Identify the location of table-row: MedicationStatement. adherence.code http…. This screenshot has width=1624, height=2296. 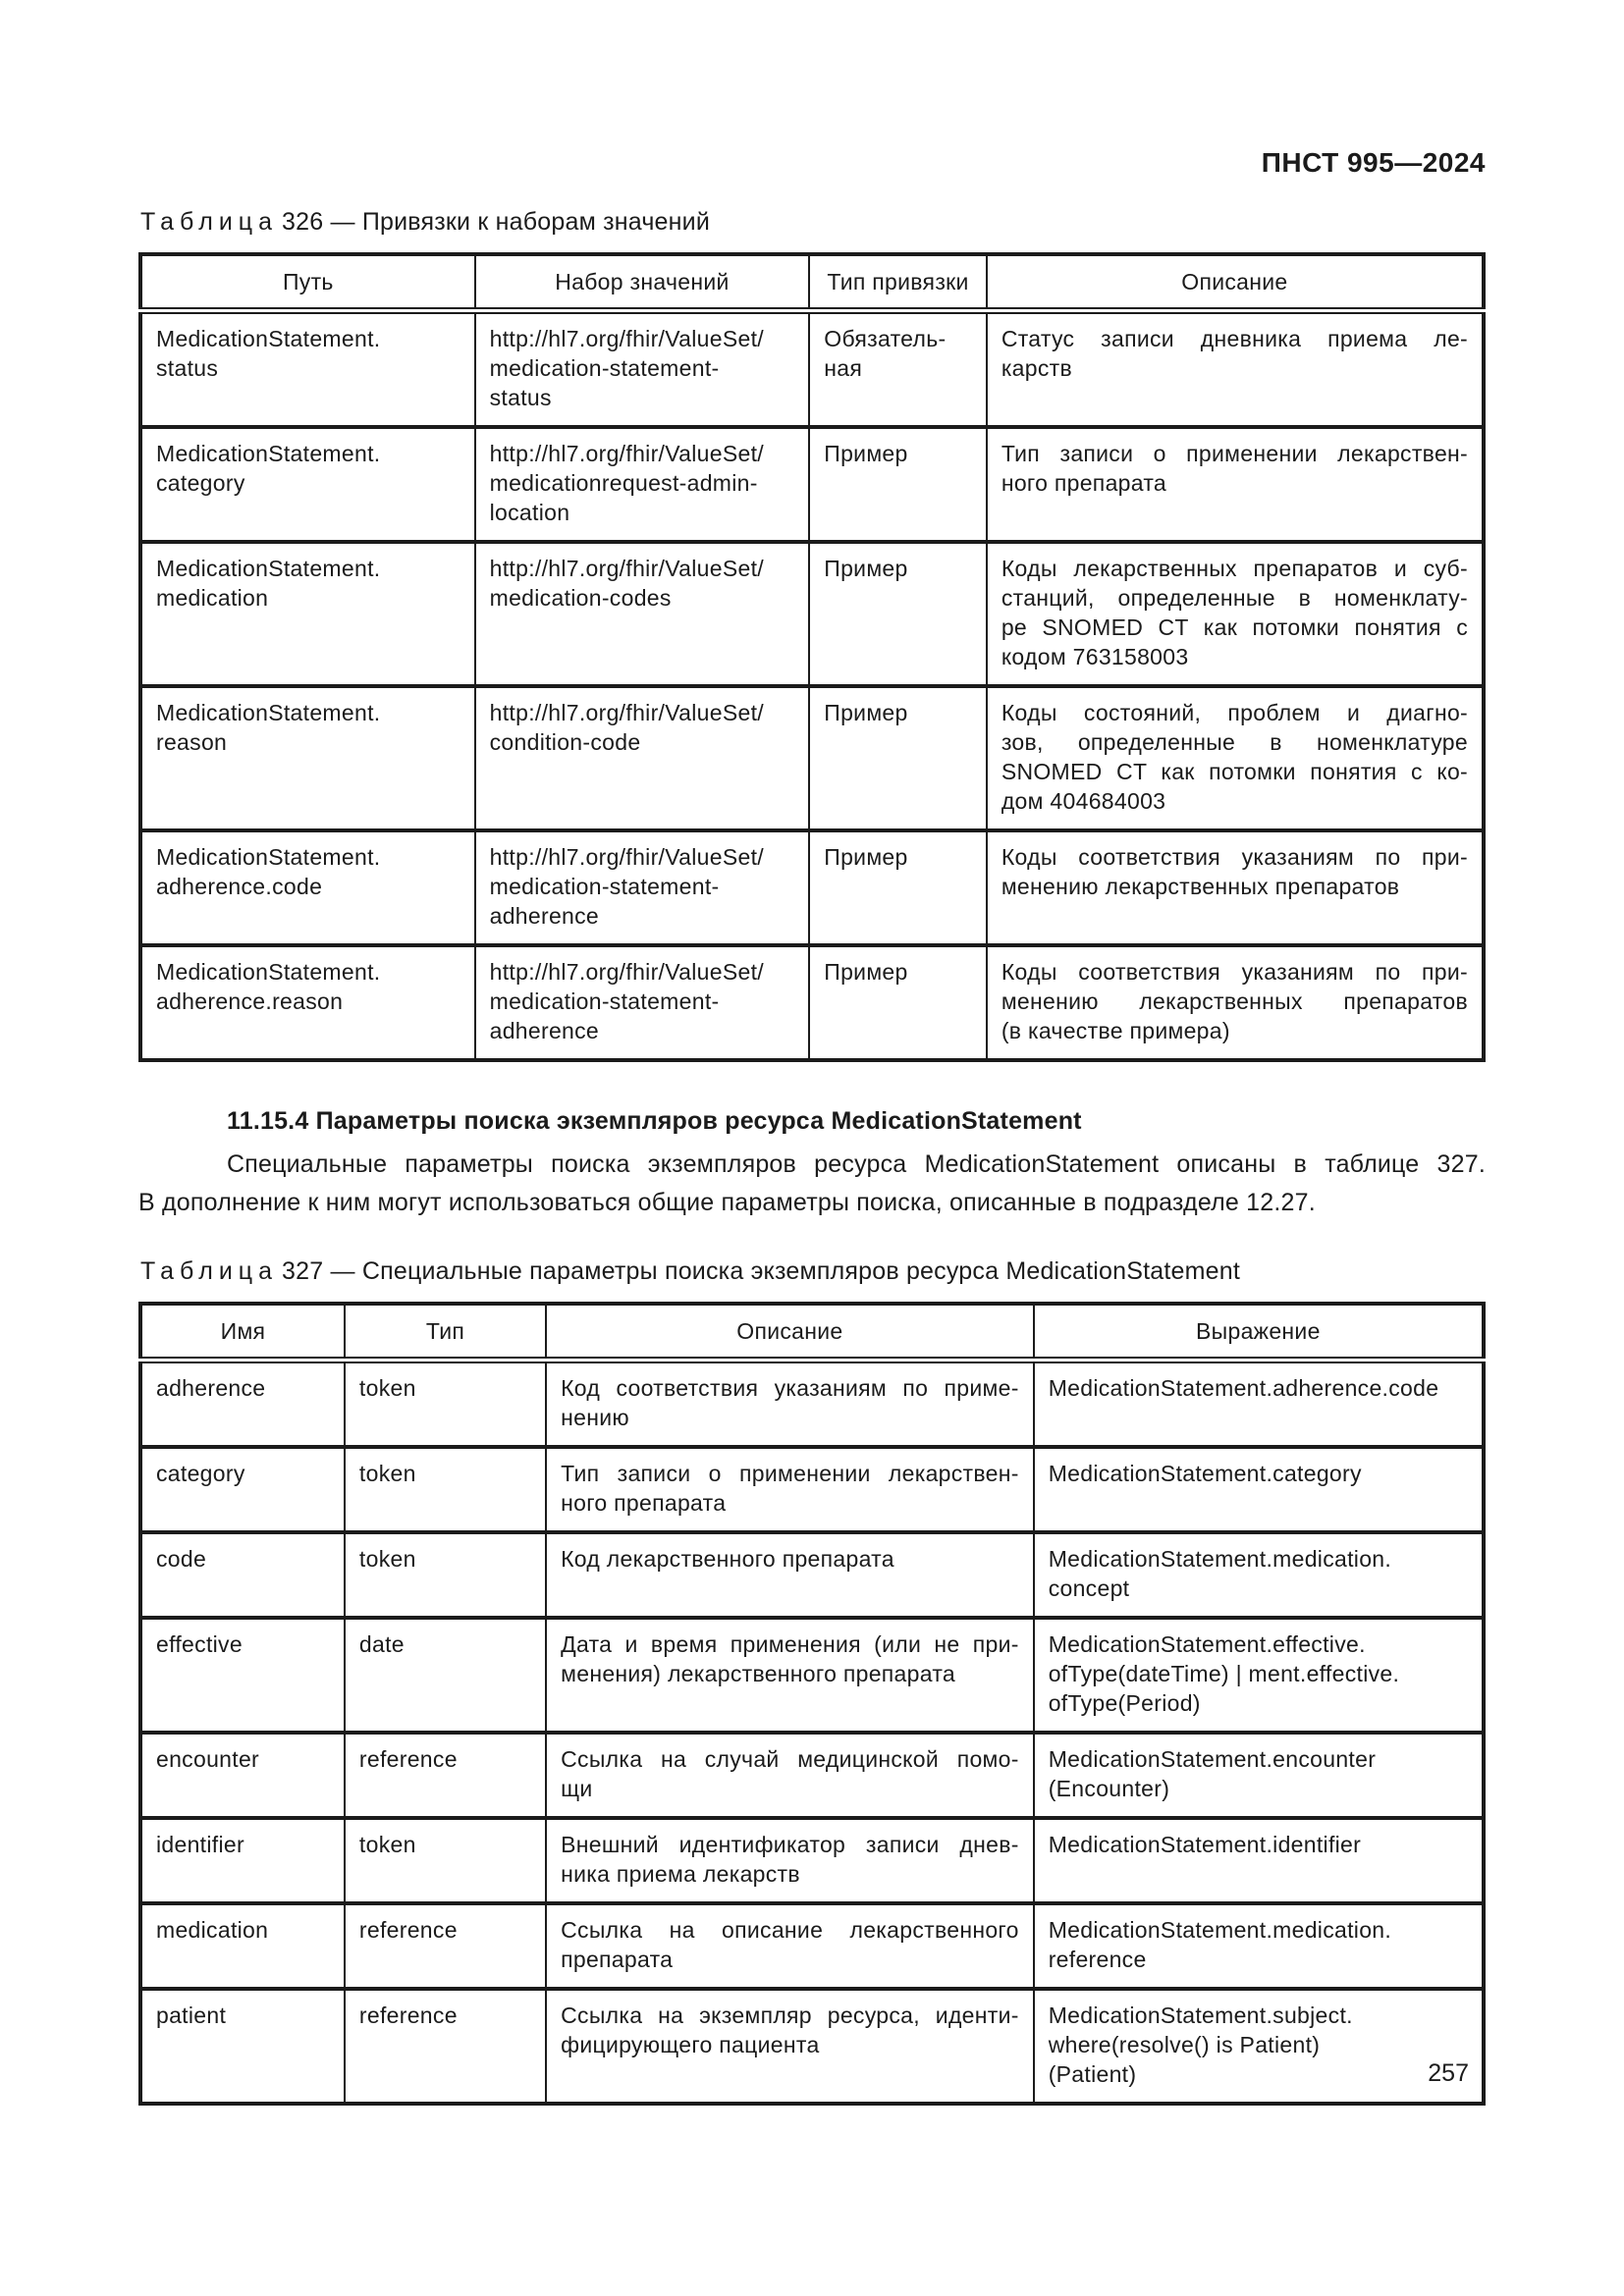
(812, 887).